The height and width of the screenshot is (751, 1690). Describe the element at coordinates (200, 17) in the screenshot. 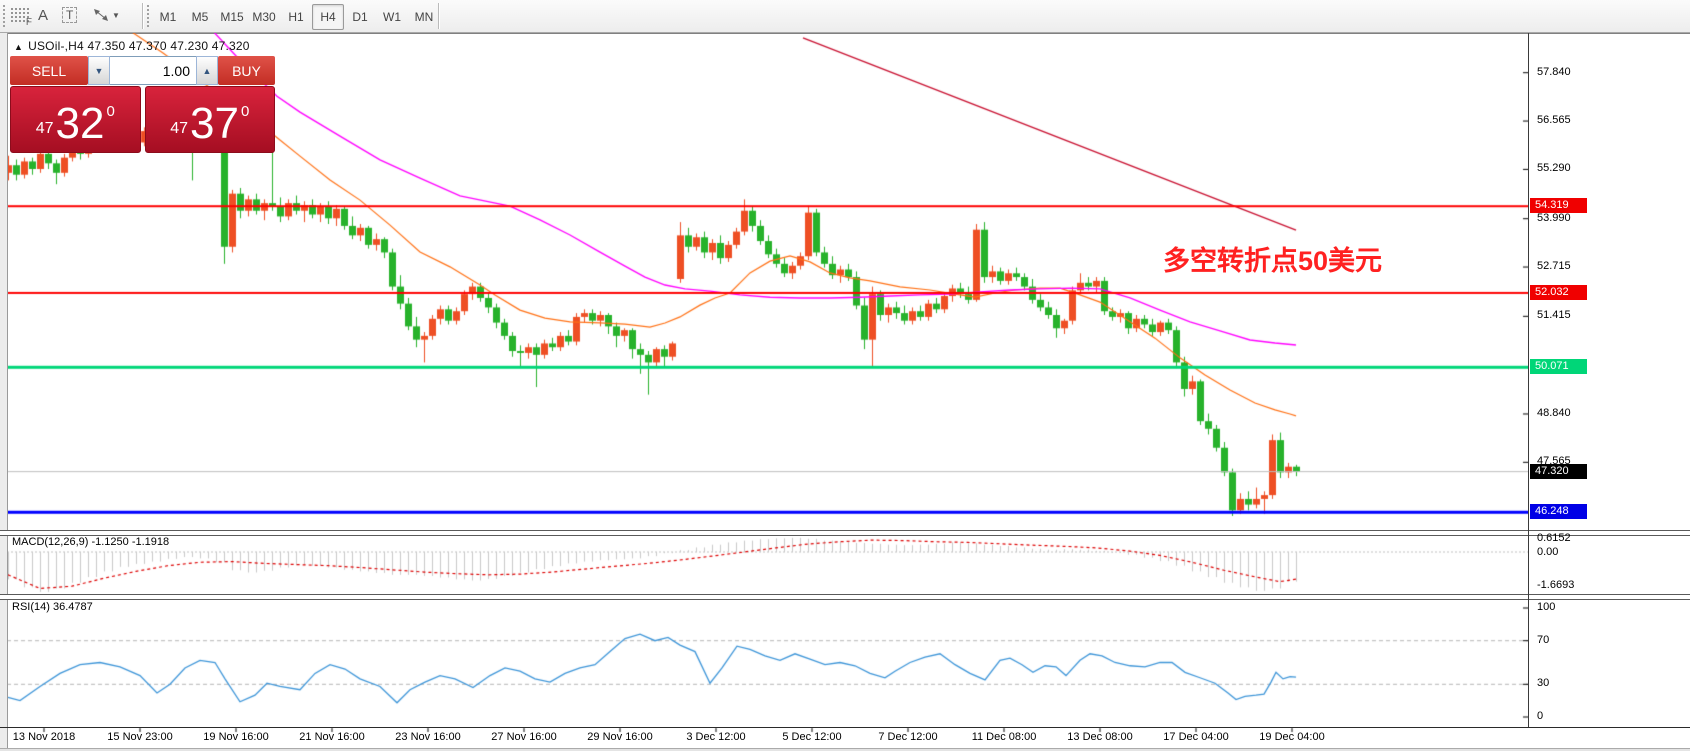

I see `tf-button-M5: M5` at that location.